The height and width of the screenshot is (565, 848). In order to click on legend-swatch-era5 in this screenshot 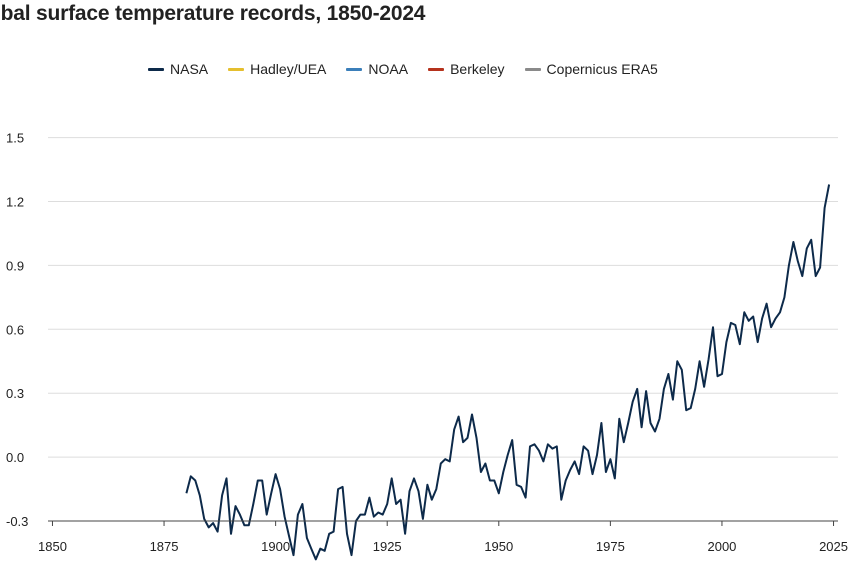, I will do `click(532, 69)`.